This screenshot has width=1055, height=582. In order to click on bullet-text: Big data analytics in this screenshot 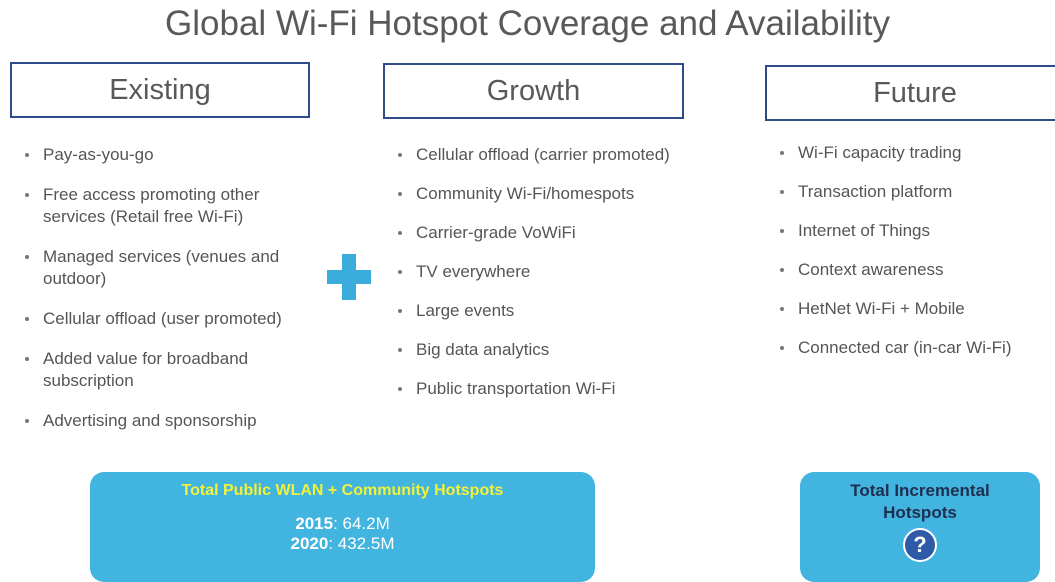, I will do `click(483, 349)`.